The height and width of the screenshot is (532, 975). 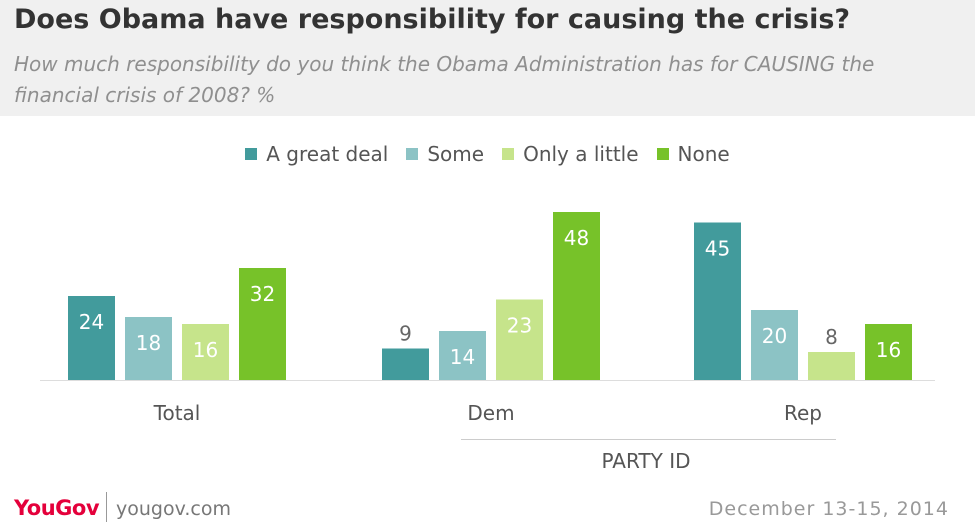 I want to click on footer-divider, so click(x=106, y=507).